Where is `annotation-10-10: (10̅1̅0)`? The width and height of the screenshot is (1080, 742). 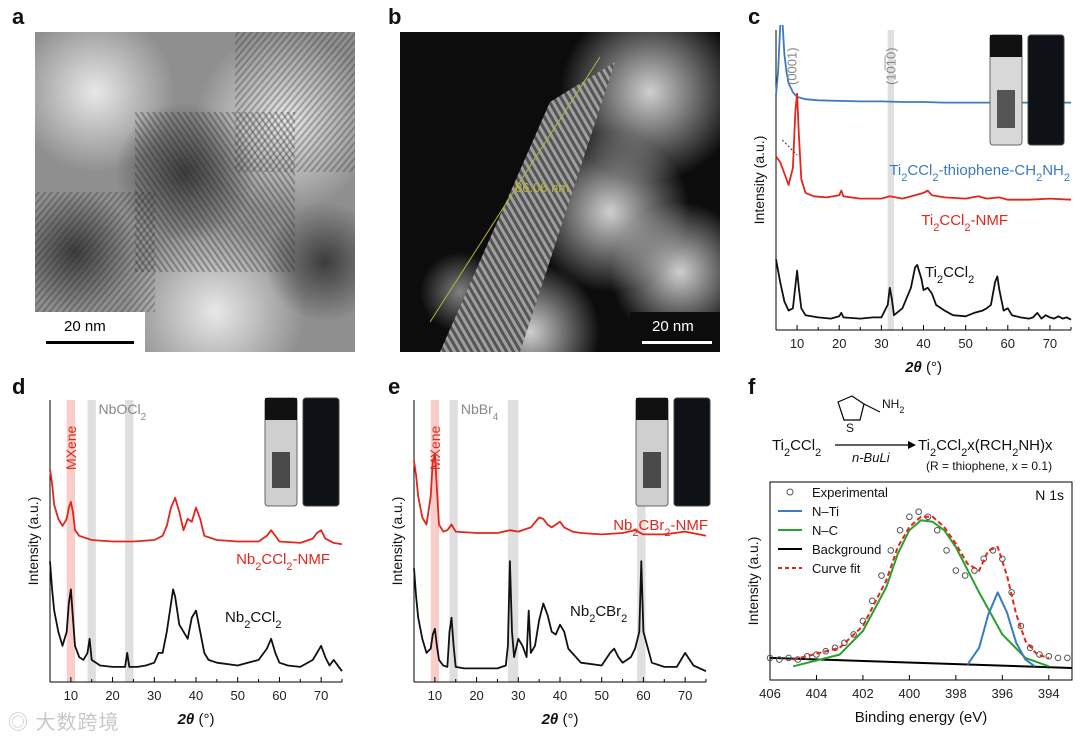
annotation-10-10: (10̅1̅0) is located at coordinates (891, 66).